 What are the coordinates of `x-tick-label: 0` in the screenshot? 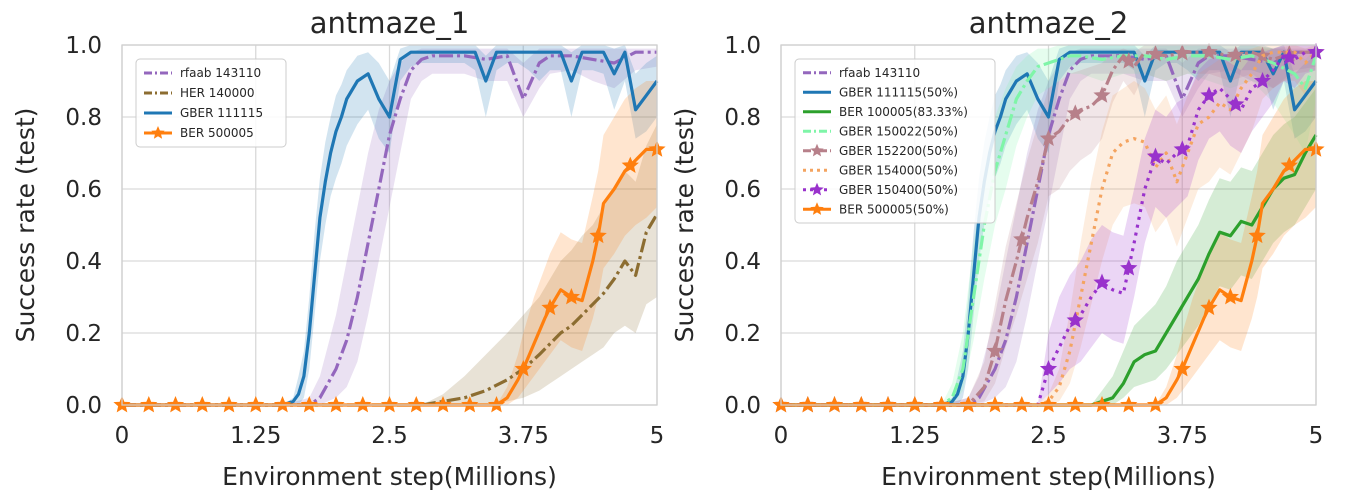 It's located at (781, 436).